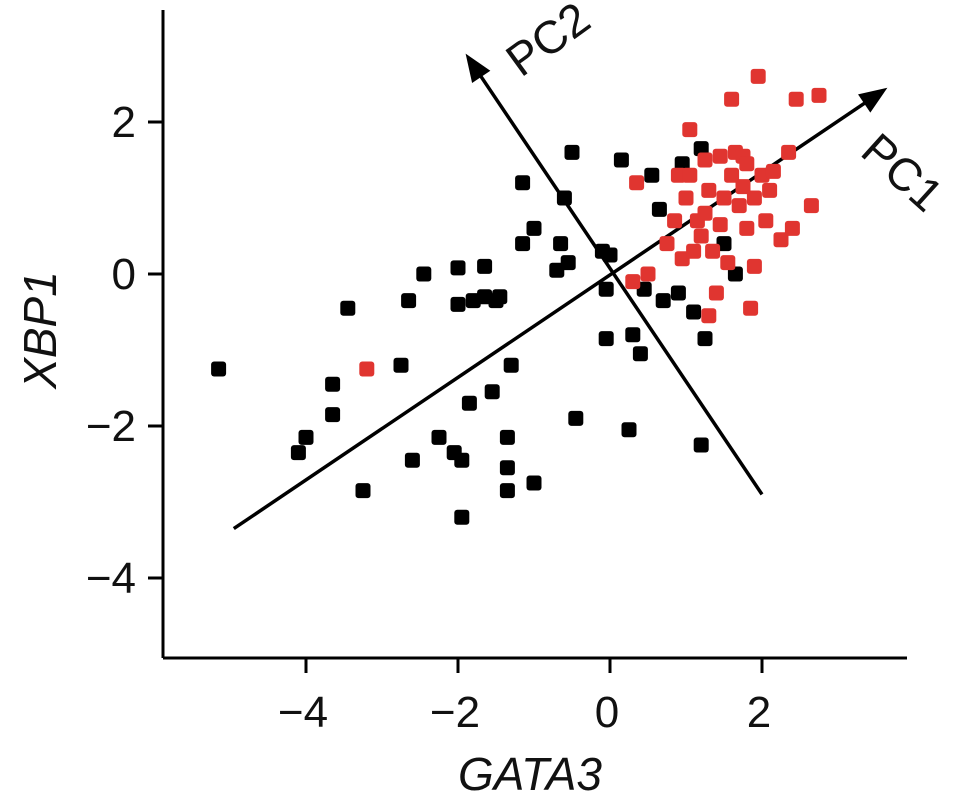 The image size is (962, 810). What do you see at coordinates (303, 712) in the screenshot?
I see `x-tick-label: −4` at bounding box center [303, 712].